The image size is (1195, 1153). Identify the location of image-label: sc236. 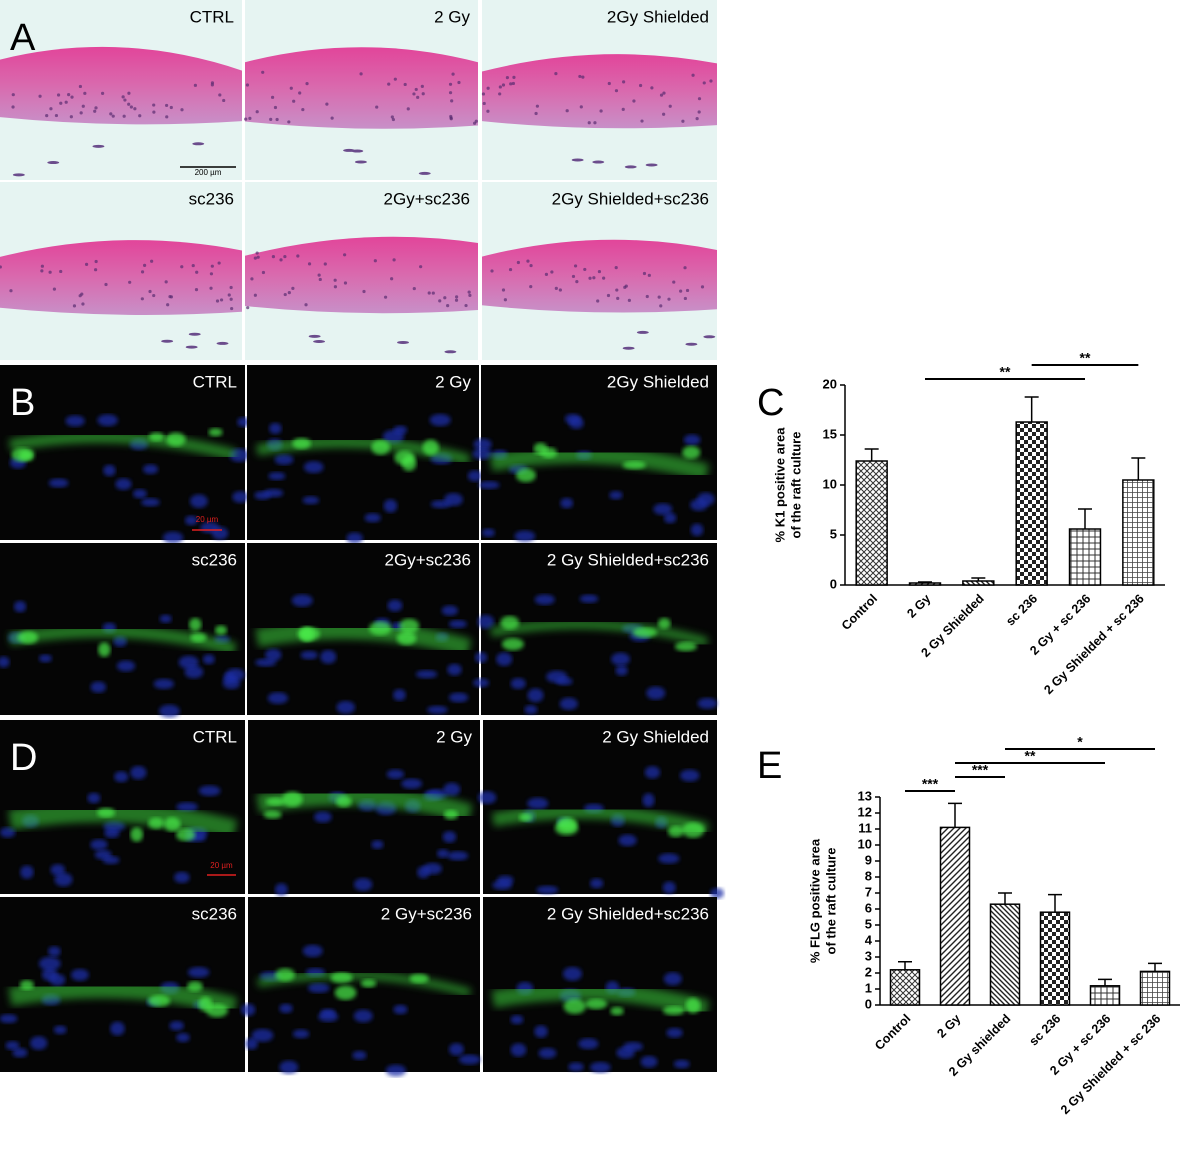
(214, 913).